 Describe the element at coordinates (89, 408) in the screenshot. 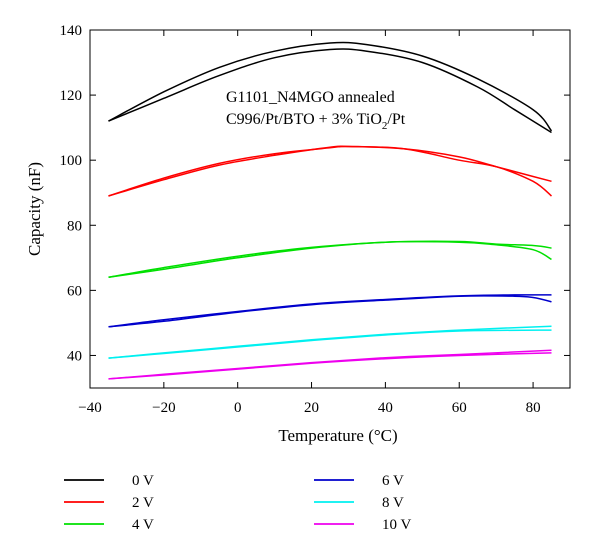

I see `x-tick-label: −40` at that location.